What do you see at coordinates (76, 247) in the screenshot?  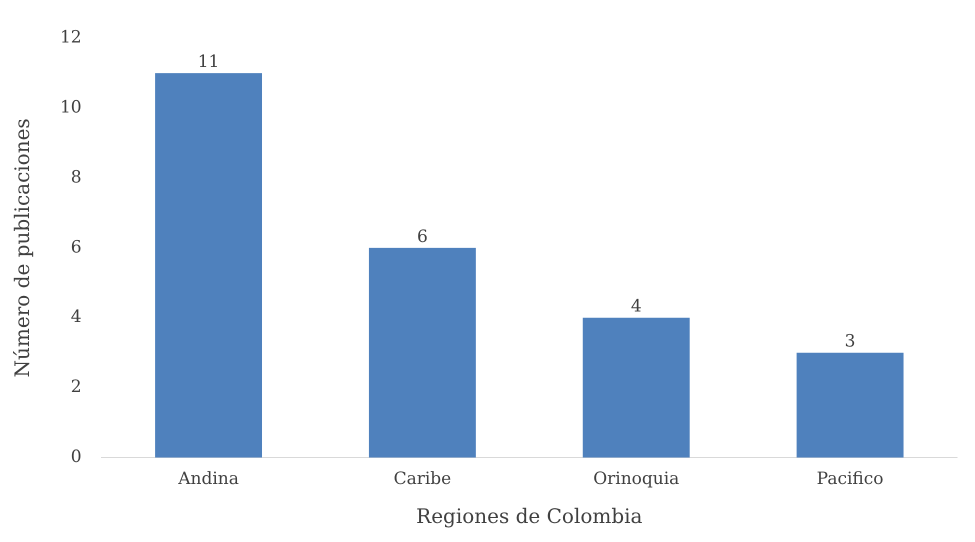 I see `y-tick-label: 6` at bounding box center [76, 247].